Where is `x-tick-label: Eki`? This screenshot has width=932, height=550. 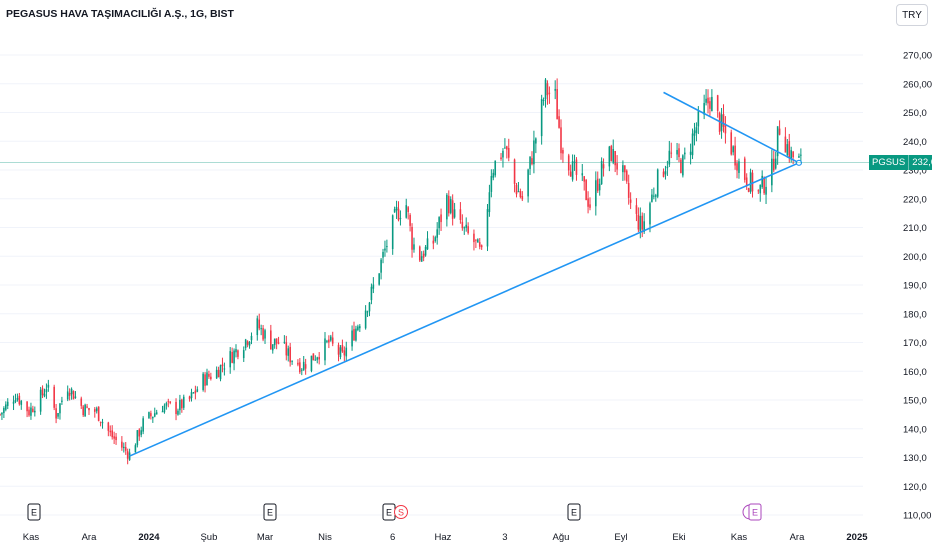
x-tick-label: Eki is located at coordinates (678, 537).